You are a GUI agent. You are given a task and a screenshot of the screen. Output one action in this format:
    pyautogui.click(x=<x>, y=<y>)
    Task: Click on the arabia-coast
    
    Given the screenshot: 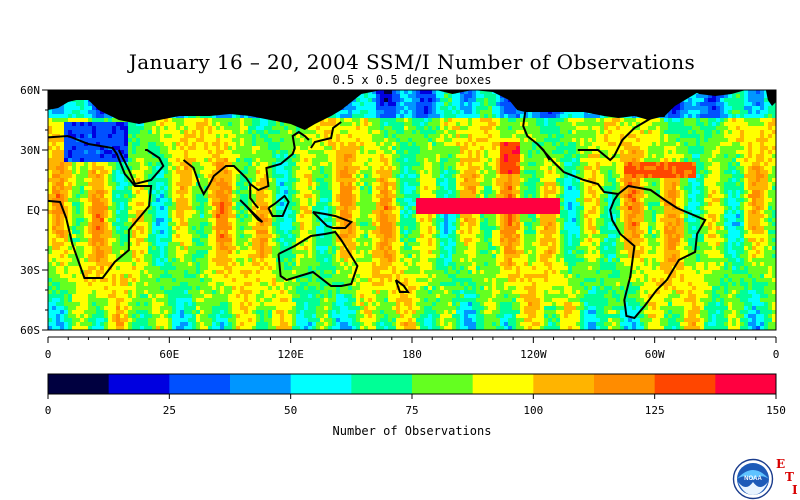 What is the action you would take?
    pyautogui.click(x=141, y=167)
    